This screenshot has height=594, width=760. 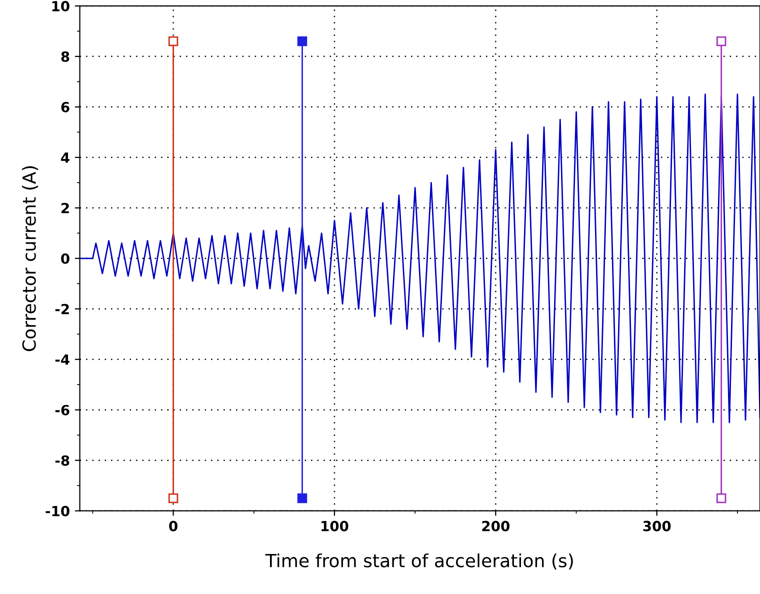 What do you see at coordinates (335, 526) in the screenshot?
I see `x-tick-label: 100` at bounding box center [335, 526].